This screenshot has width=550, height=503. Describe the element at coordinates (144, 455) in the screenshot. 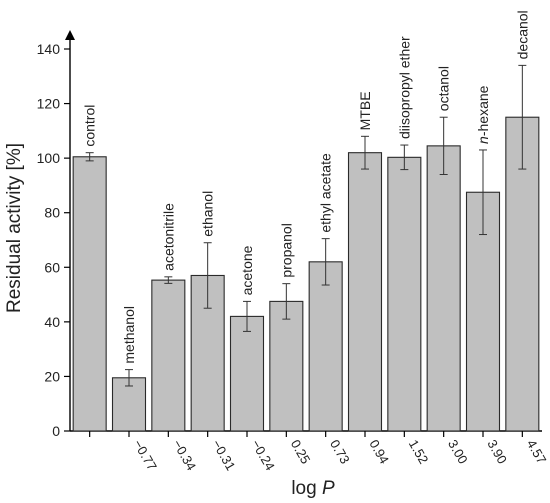

I see `x-tick-label: −0.77` at that location.